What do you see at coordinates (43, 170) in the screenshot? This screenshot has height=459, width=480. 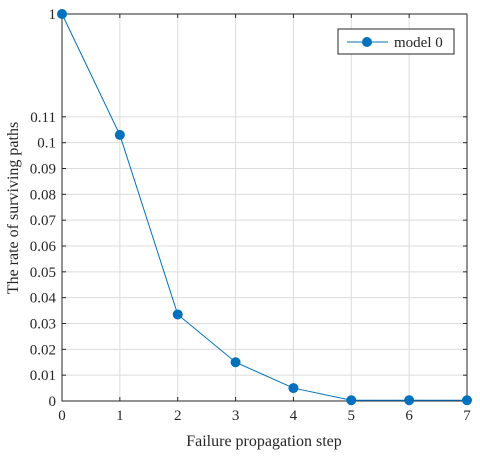 I see `y-tick-label: 0.09` at bounding box center [43, 170].